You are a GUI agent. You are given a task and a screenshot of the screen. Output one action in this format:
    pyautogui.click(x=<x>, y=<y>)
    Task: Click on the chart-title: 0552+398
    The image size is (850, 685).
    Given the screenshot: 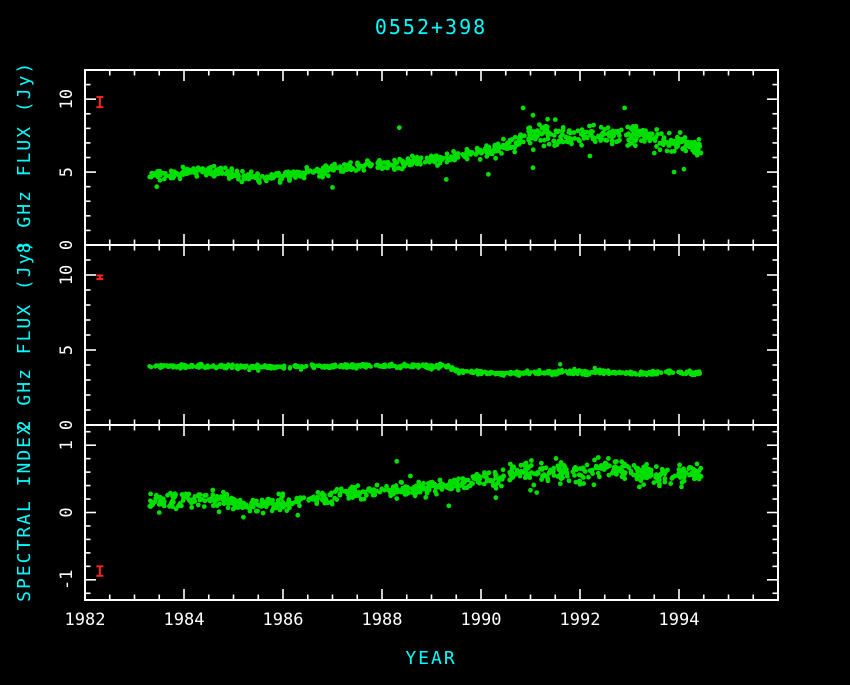 What is the action you would take?
    pyautogui.click(x=431, y=27)
    